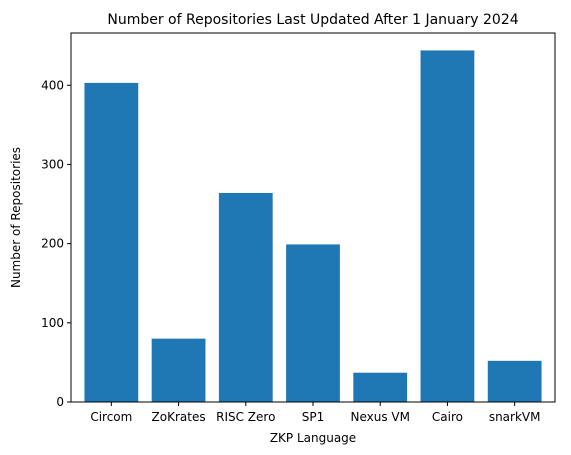 This screenshot has width=571, height=455. I want to click on bar-nexus-vm, so click(380, 387).